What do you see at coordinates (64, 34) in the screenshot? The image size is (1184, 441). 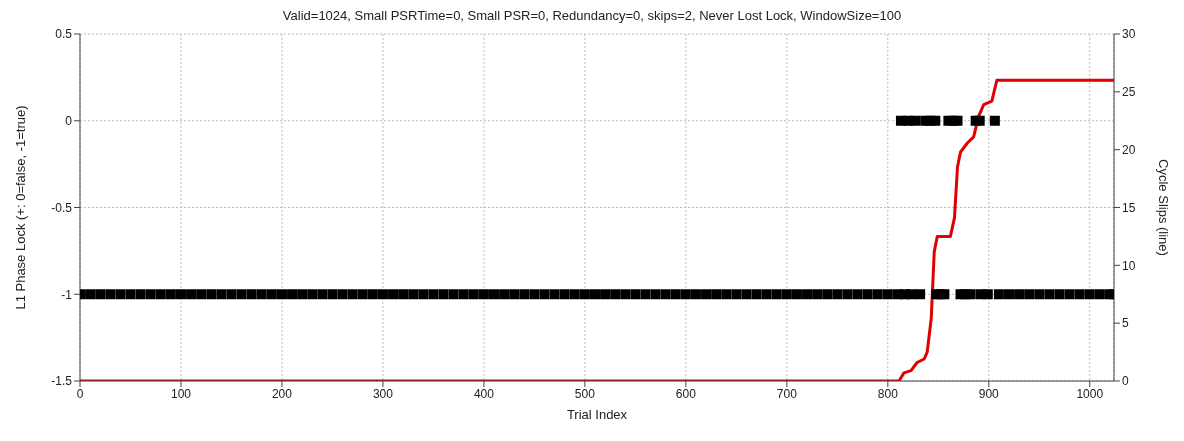 I see `y-tick-label: 0.5` at bounding box center [64, 34].